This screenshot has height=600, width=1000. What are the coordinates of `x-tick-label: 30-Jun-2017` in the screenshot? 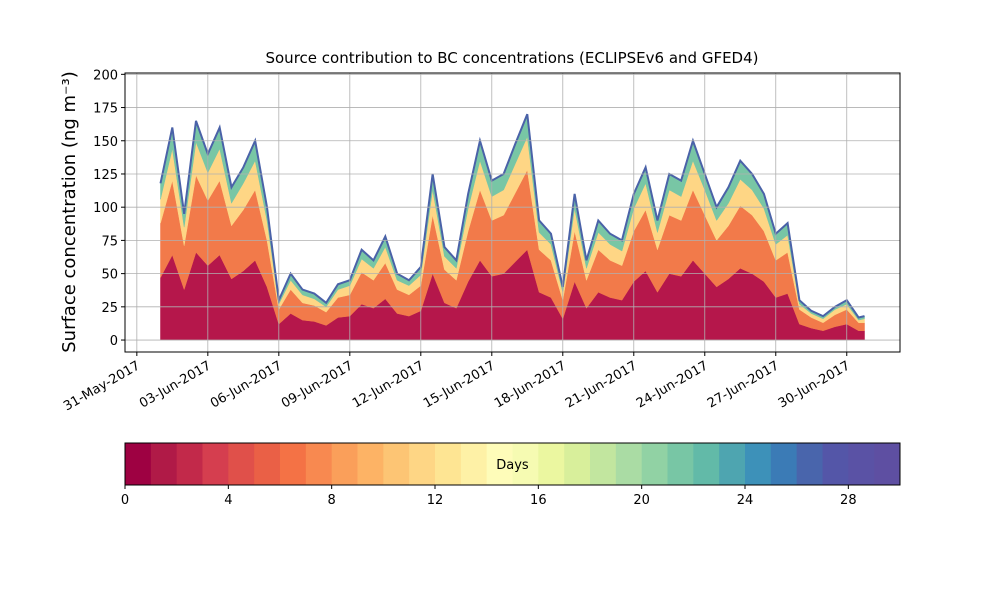 It's located at (814, 384).